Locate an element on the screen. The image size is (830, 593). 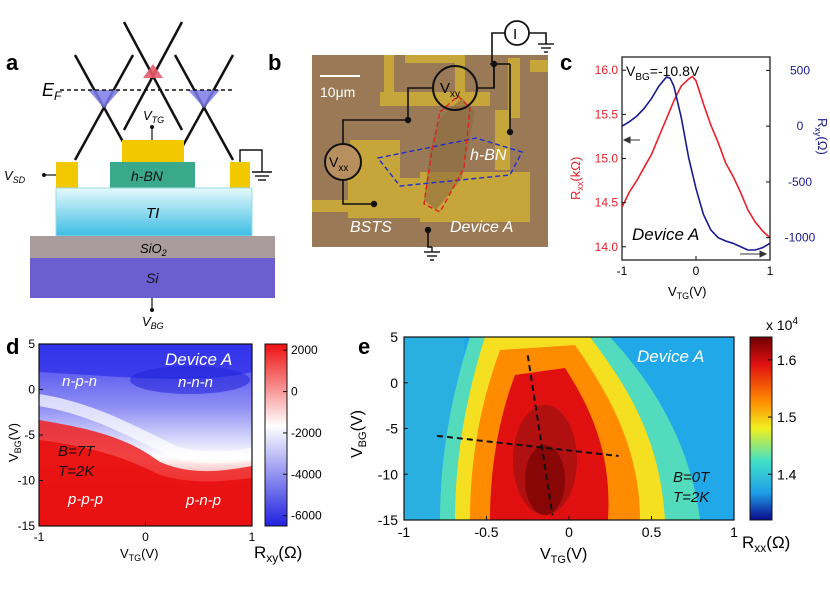
y-tick-label-e: 0 is located at coordinates (394, 383).